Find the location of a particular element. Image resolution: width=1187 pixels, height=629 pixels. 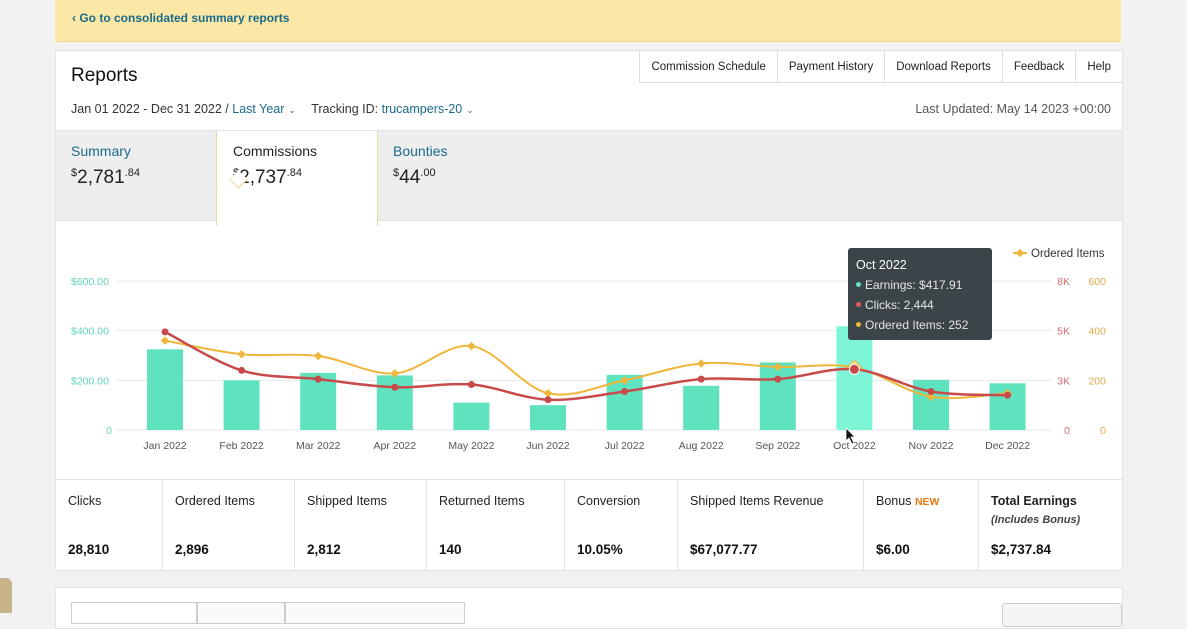

clicks-axis-tick: 0 is located at coordinates (1067, 431).